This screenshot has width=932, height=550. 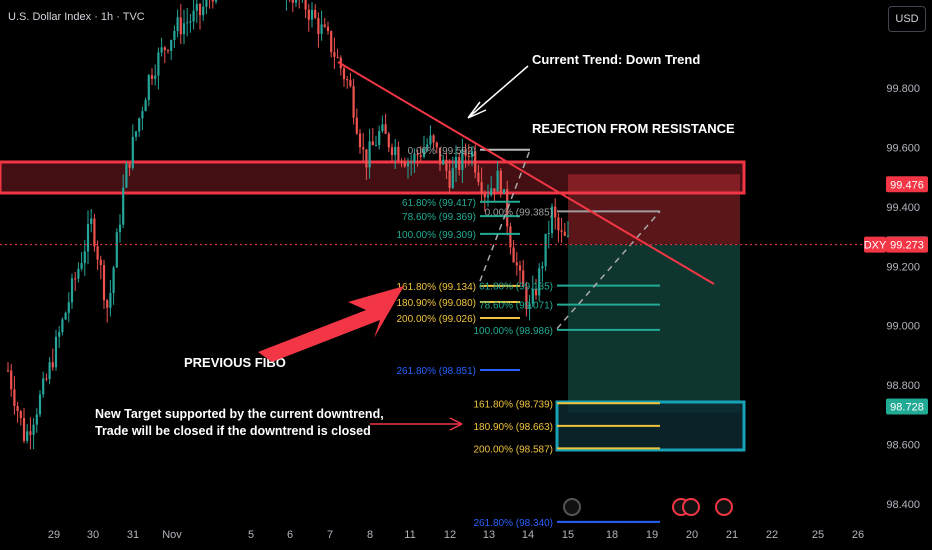 I want to click on x-tick-label: 12, so click(x=450, y=535).